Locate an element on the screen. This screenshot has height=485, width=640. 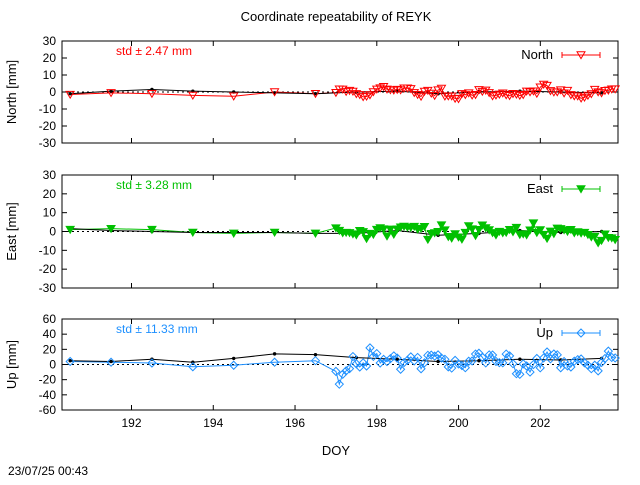
std-annotation: std ± 11.33 mm is located at coordinates (157, 329).